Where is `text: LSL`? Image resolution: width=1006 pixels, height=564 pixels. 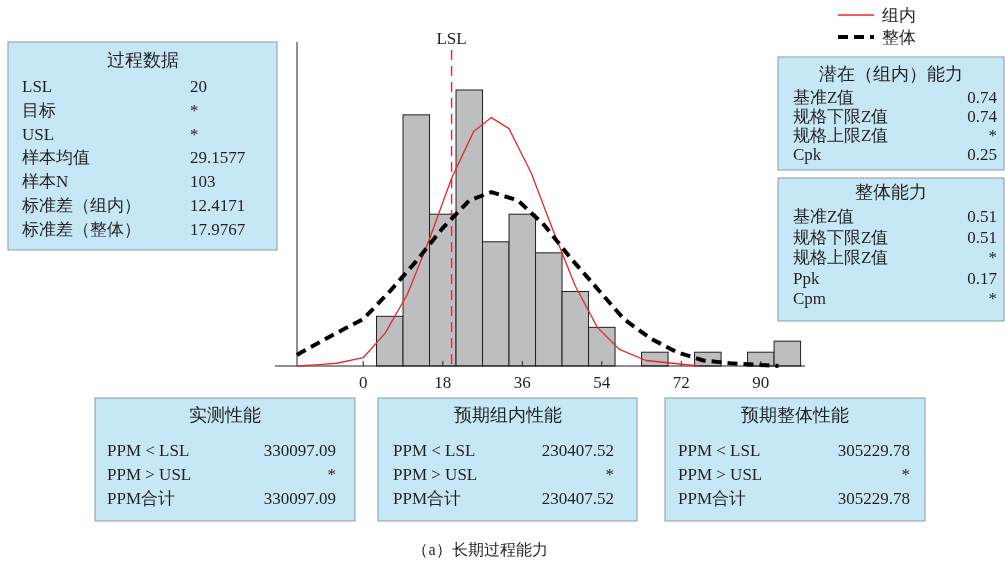
text: LSL is located at coordinates (37, 86).